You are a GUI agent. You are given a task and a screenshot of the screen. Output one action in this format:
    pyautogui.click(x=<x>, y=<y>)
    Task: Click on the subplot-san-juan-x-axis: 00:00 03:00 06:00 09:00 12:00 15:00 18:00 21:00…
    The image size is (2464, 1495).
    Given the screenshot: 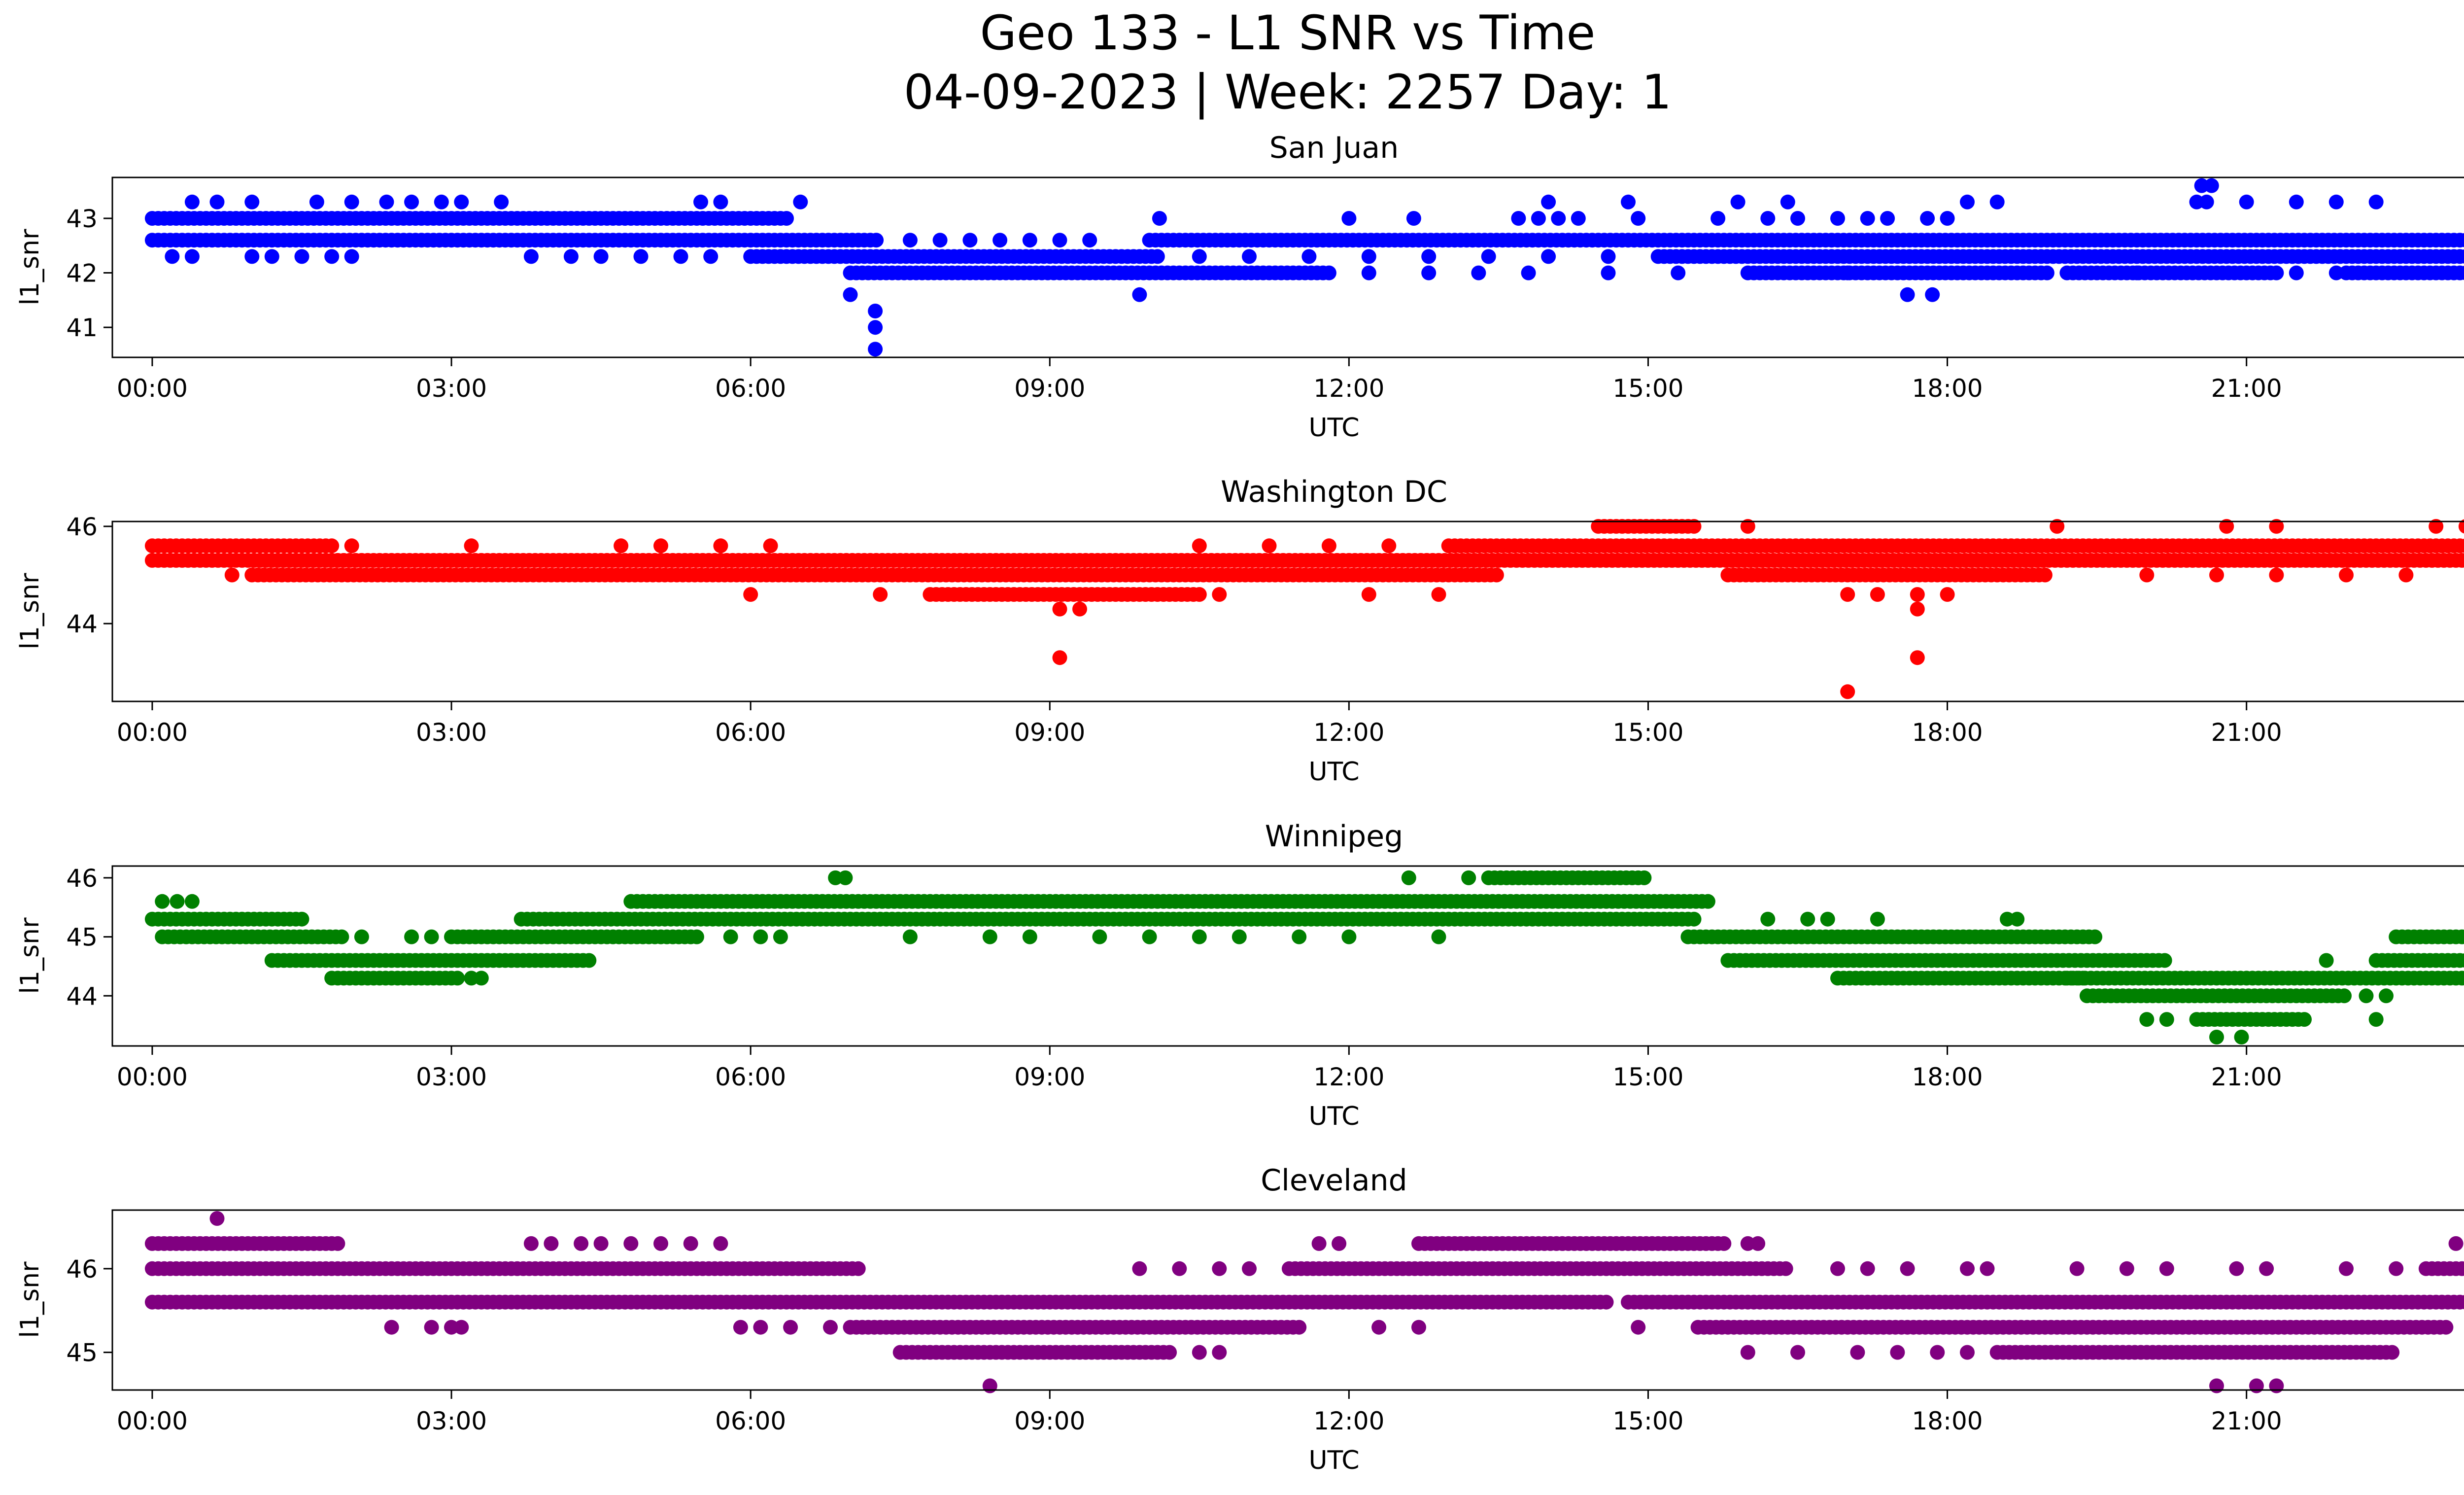 What is the action you would take?
    pyautogui.click(x=1199, y=380)
    